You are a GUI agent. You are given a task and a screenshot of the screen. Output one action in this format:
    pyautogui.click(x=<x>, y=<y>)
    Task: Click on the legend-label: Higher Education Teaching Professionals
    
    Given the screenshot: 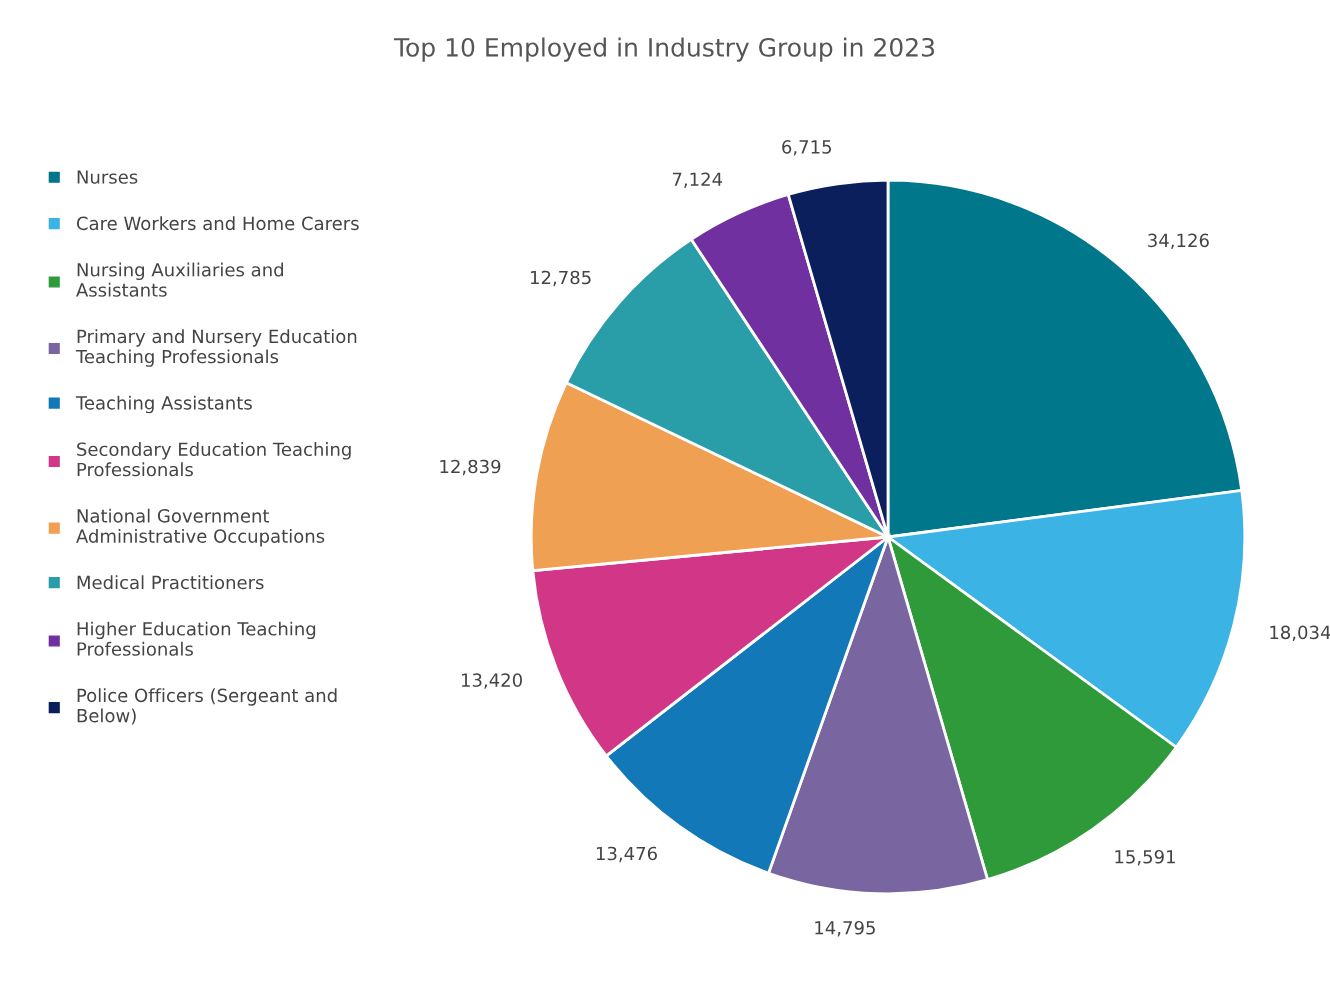 What is the action you would take?
    pyautogui.click(x=196, y=638)
    